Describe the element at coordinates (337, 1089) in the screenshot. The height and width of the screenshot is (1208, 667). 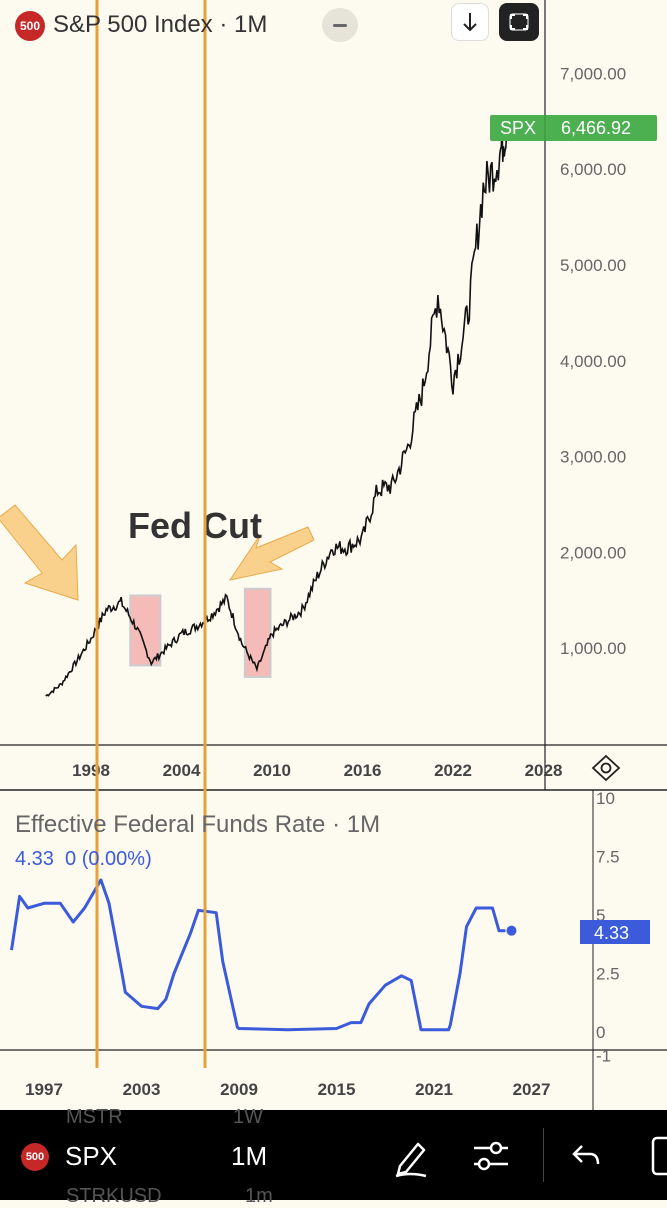
I see `rate-x-tick: 2015` at that location.